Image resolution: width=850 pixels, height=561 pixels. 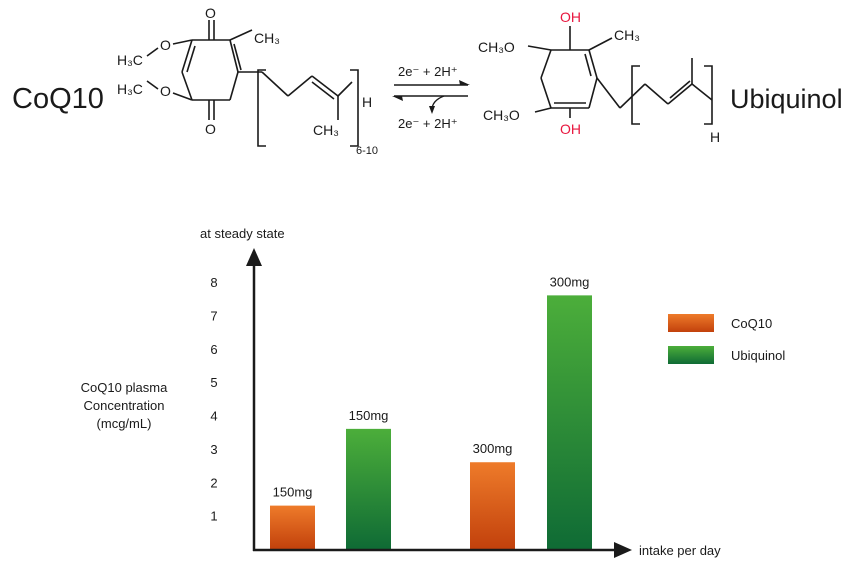 What do you see at coordinates (758, 355) in the screenshot?
I see `legend-label-ubiquinol: Ubiquinol` at bounding box center [758, 355].